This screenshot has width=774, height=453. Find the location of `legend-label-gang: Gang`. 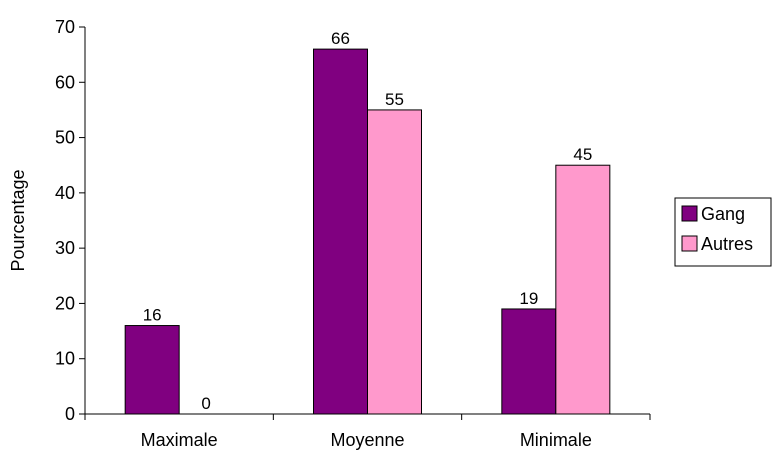

legend-label-gang: Gang is located at coordinates (723, 214).